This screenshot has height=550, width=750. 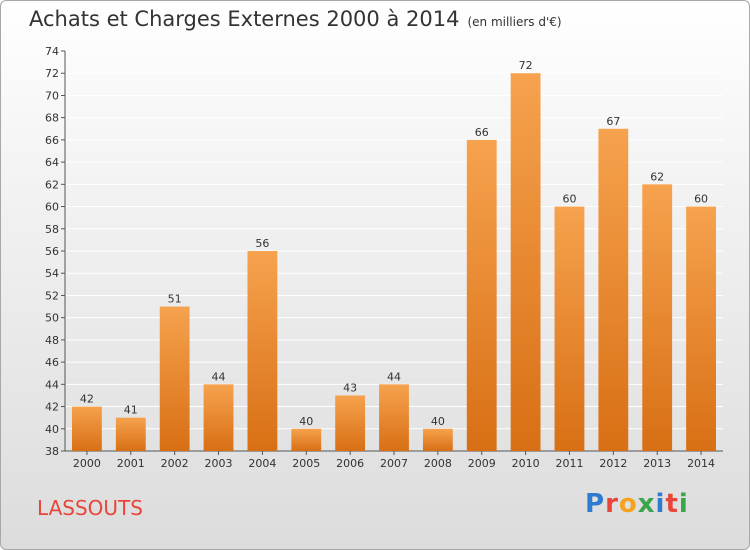 What do you see at coordinates (175, 299) in the screenshot?
I see `value-label: 51` at bounding box center [175, 299].